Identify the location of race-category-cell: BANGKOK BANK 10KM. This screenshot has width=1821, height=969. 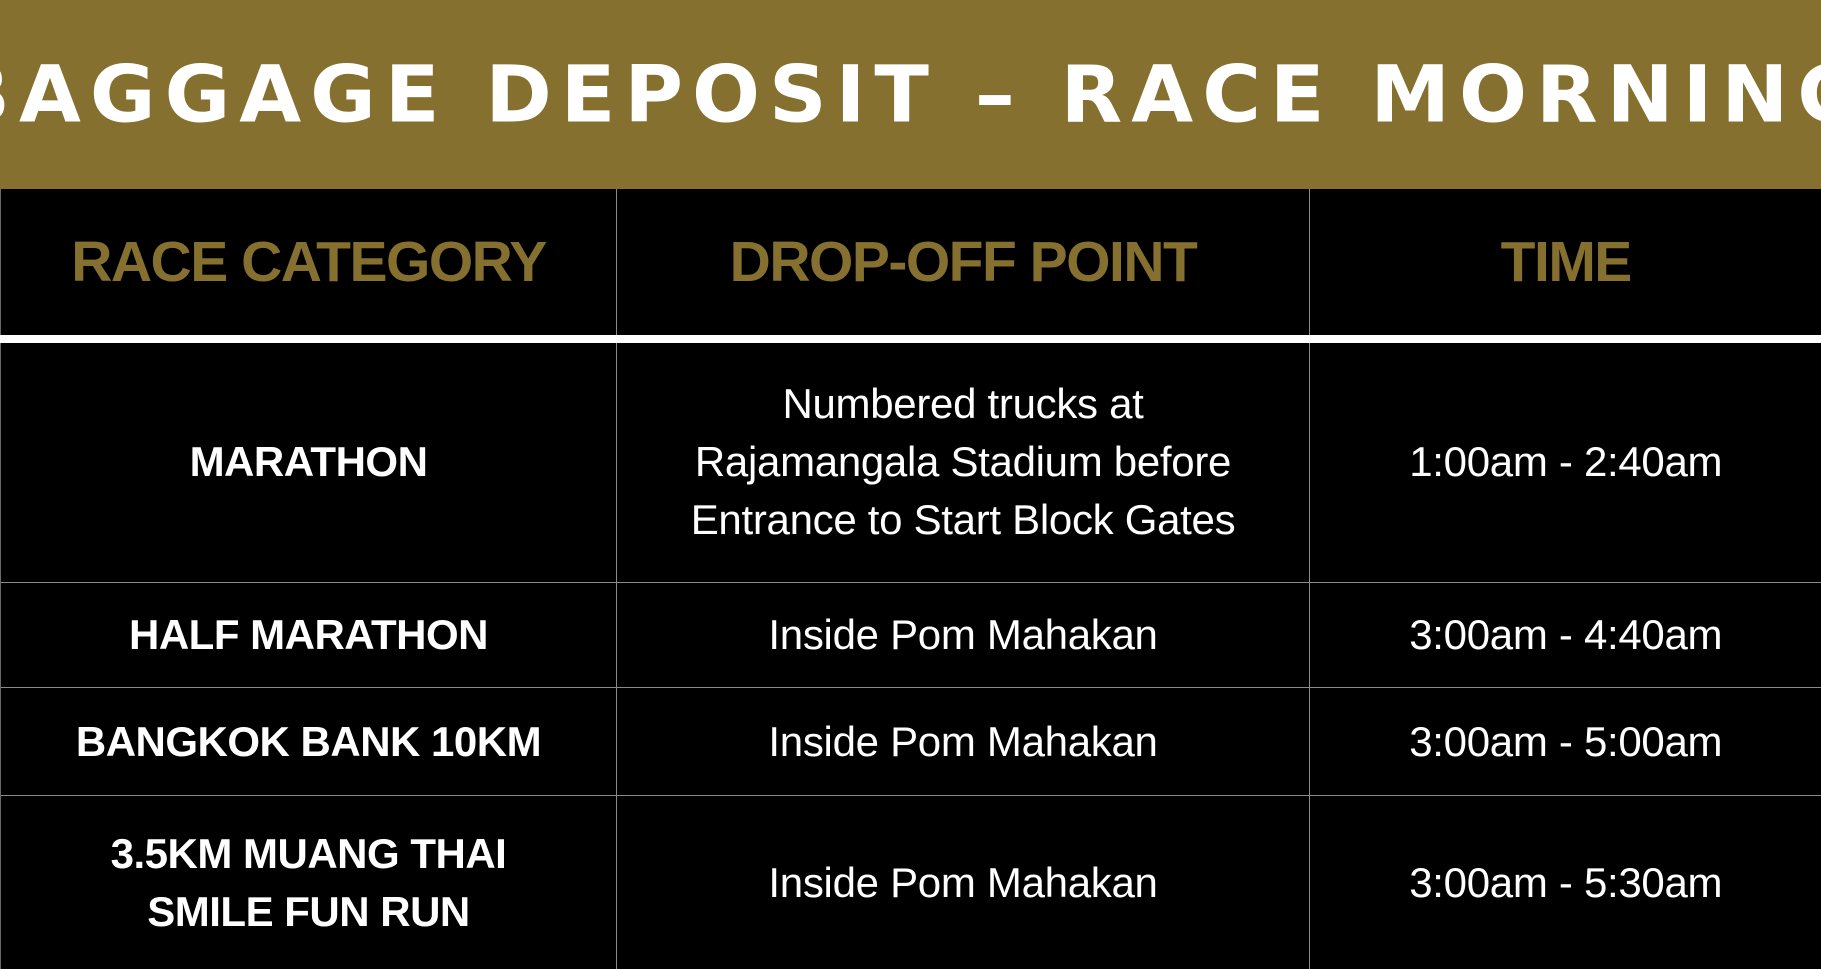
(308, 741).